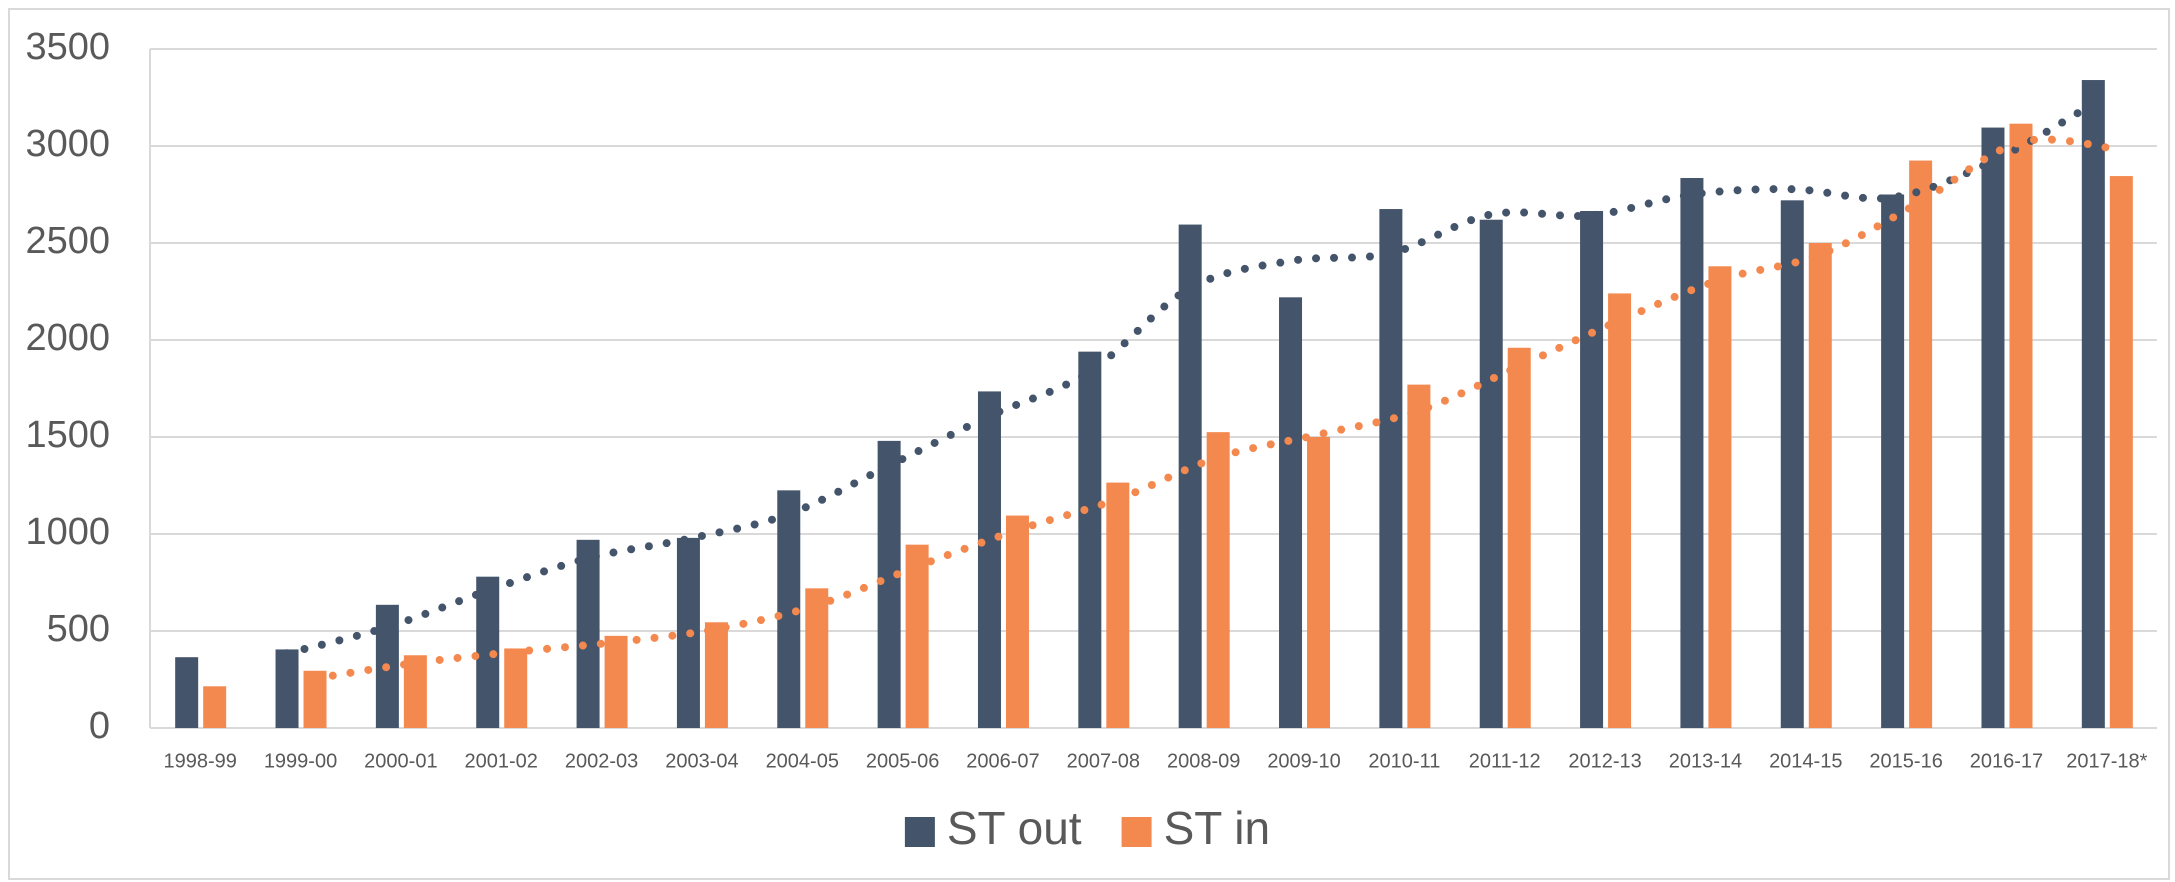 This screenshot has height=882, width=2175. What do you see at coordinates (2006, 761) in the screenshot?
I see `x-tick-label: 2016-17` at bounding box center [2006, 761].